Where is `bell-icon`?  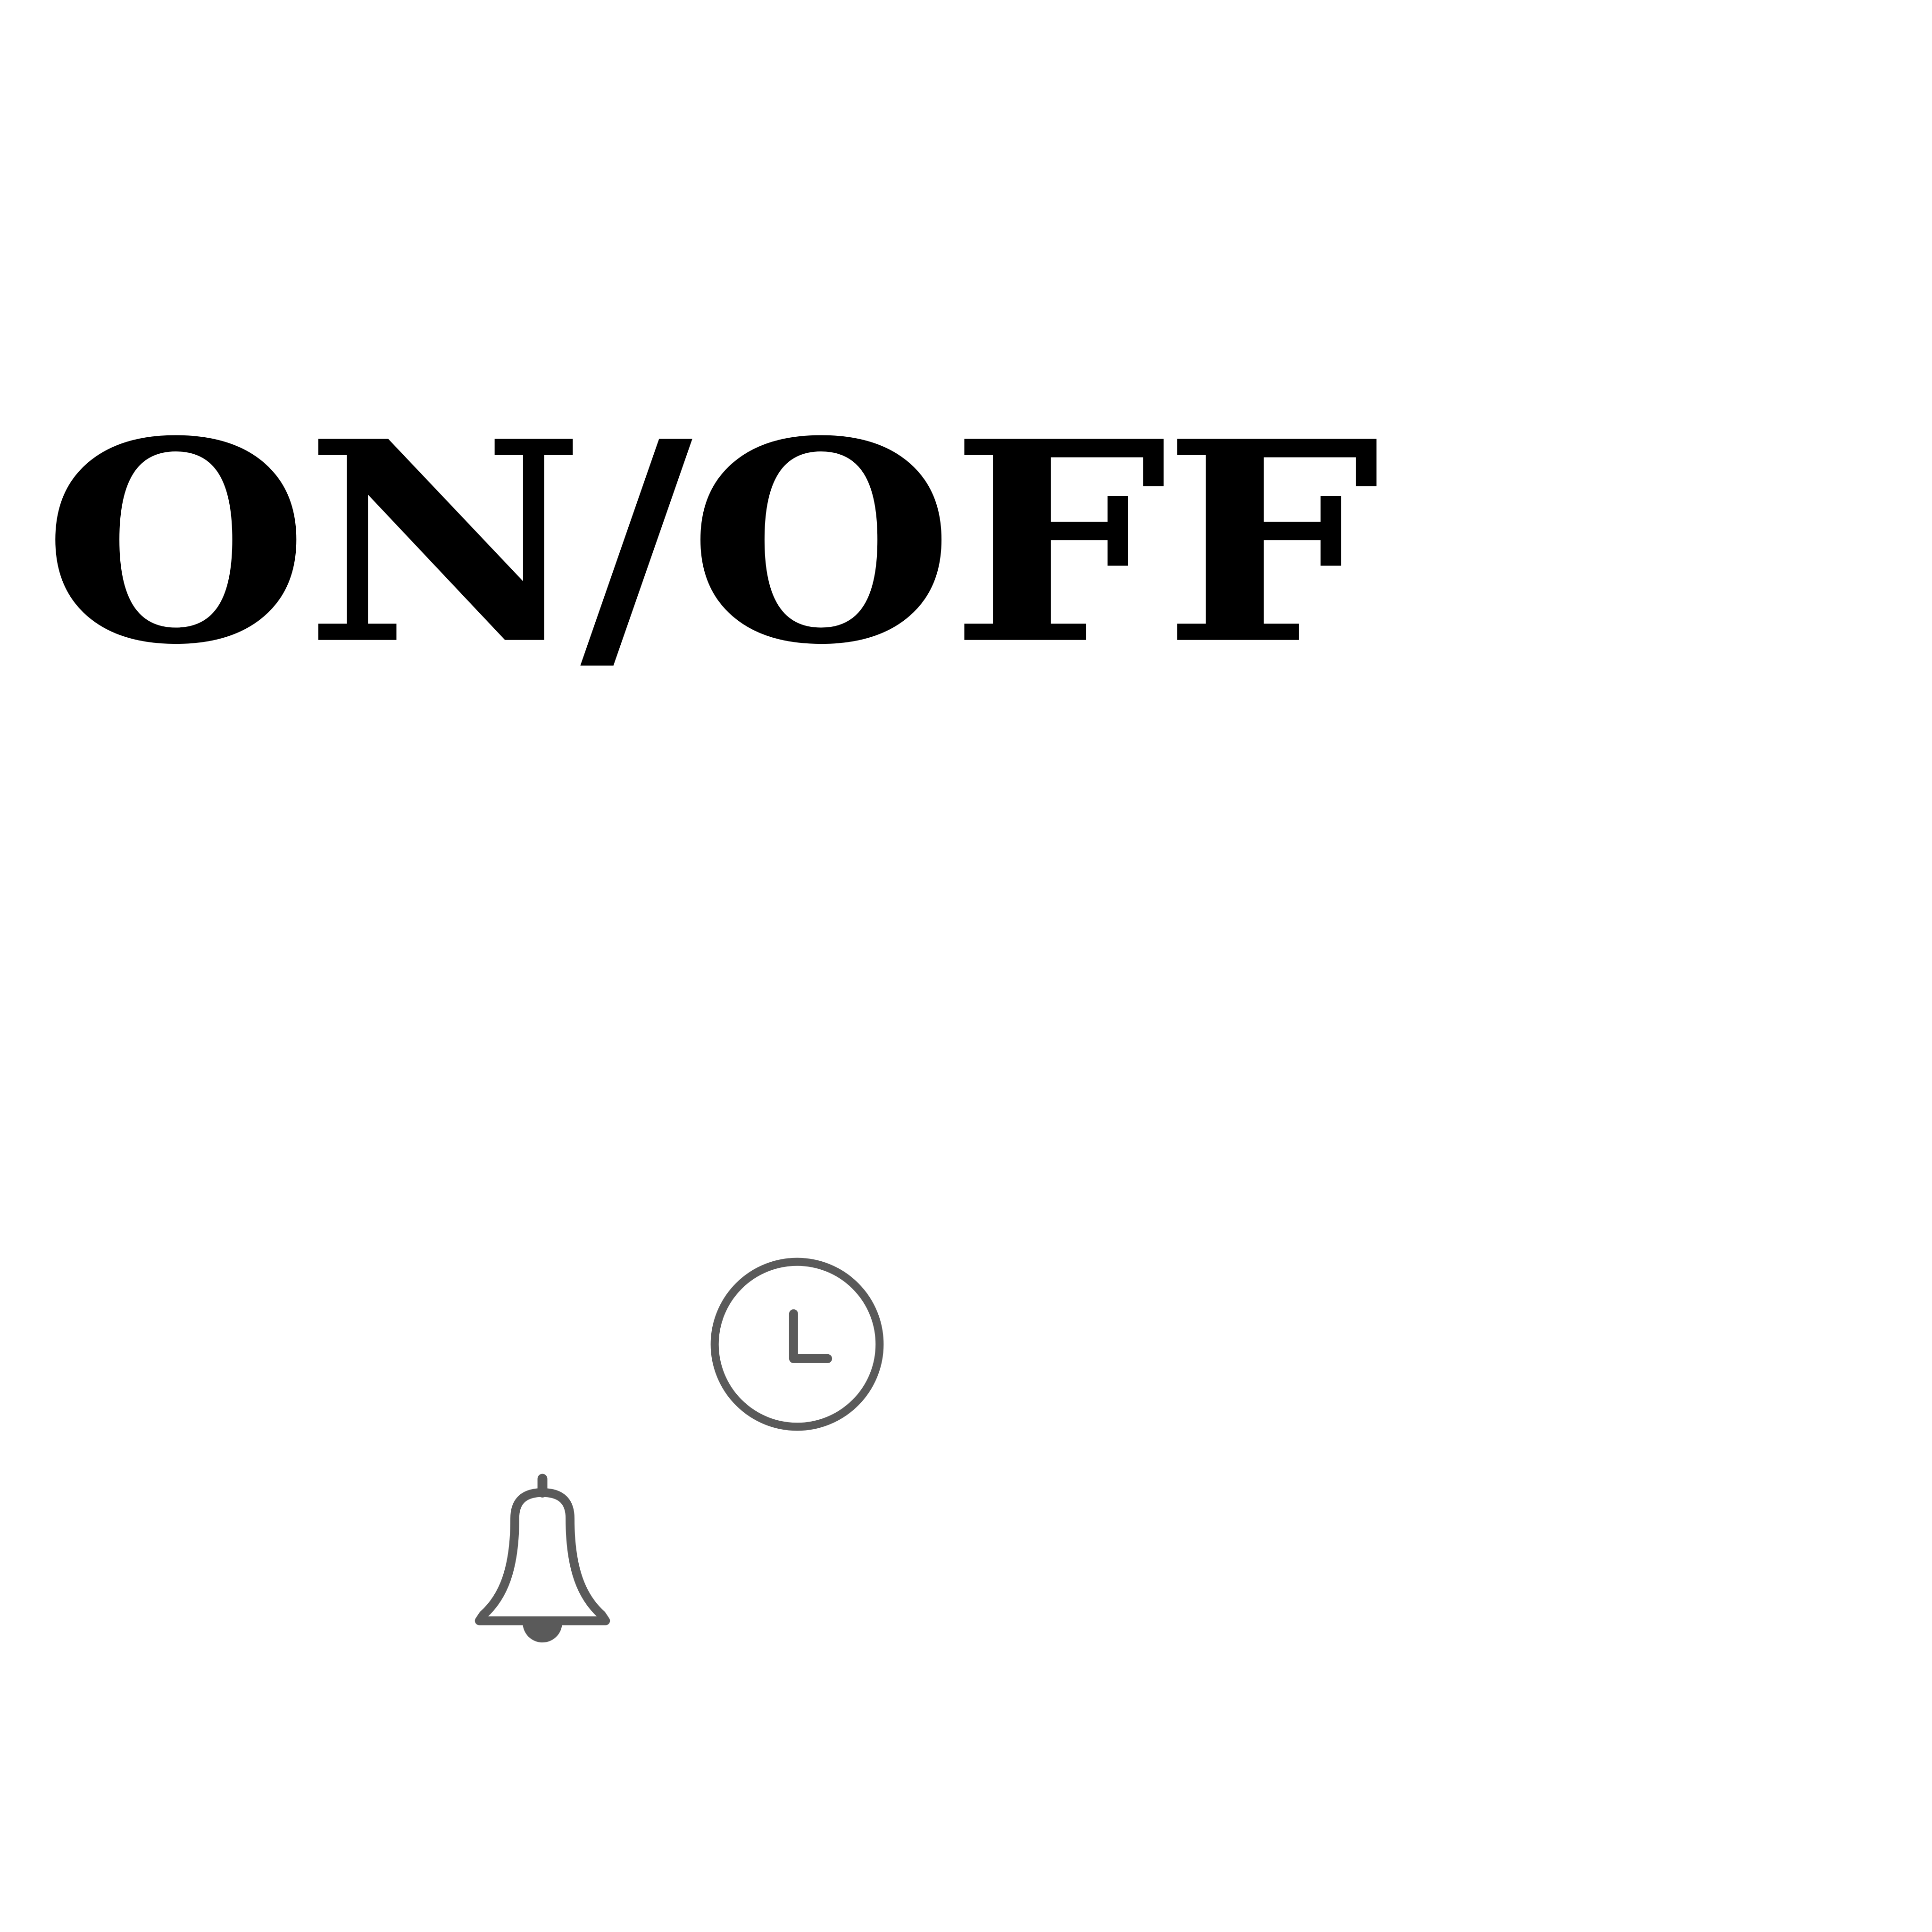
bell-icon is located at coordinates (542, 1559).